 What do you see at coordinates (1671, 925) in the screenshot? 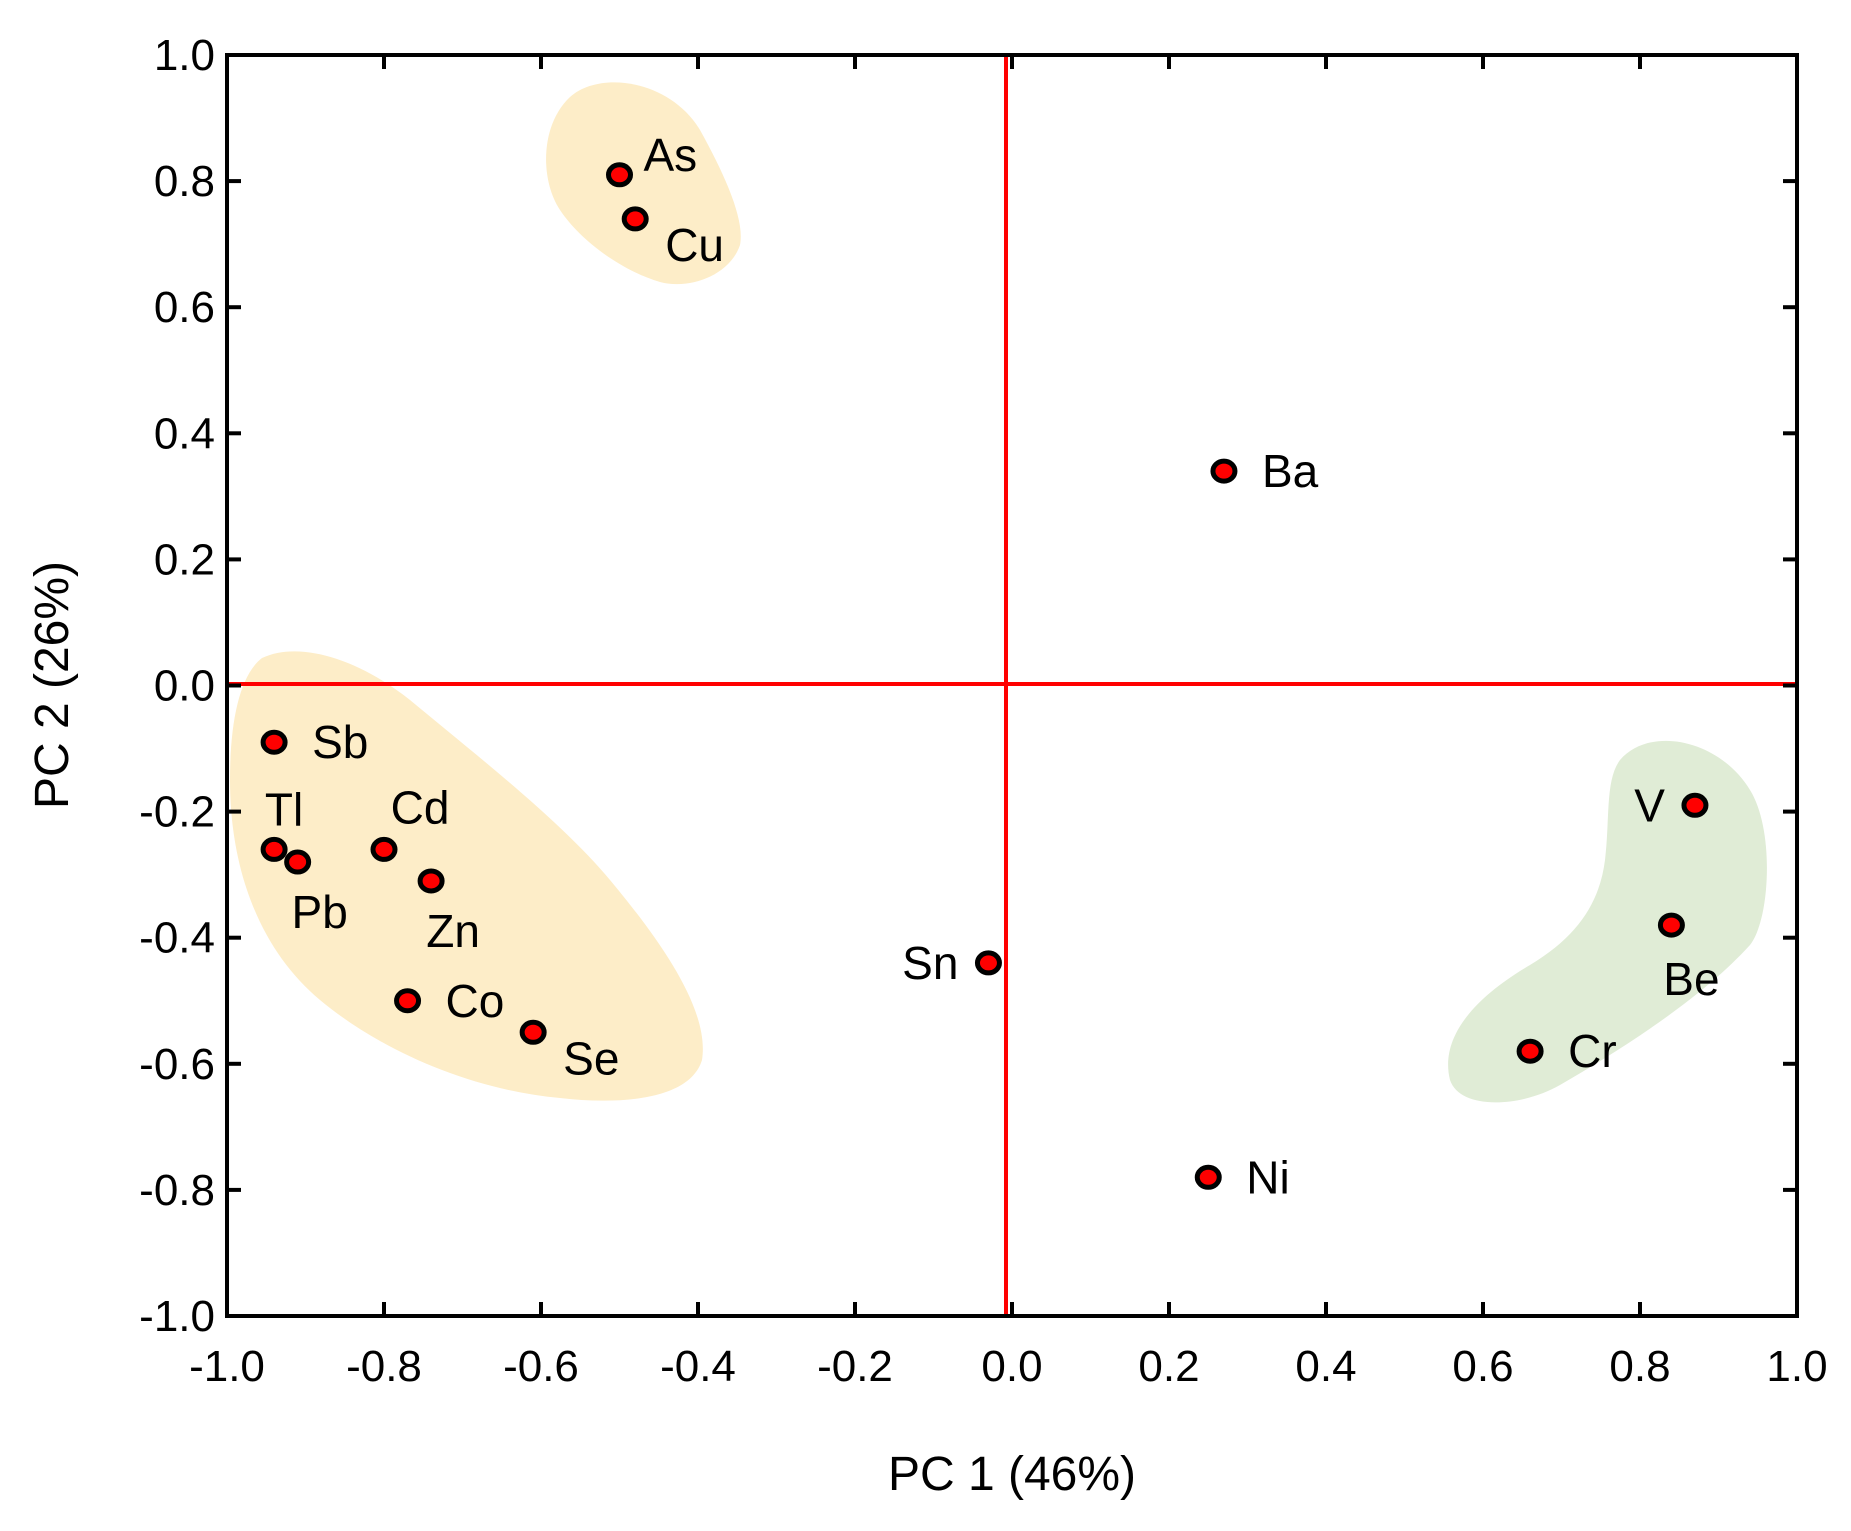
I see `point-be` at bounding box center [1671, 925].